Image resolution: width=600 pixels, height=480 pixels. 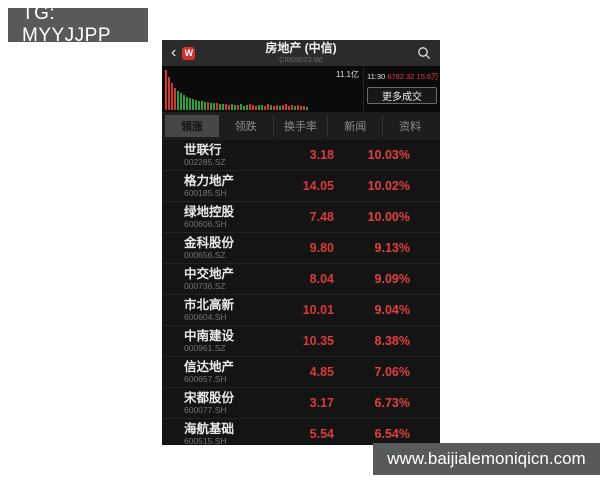 What do you see at coordinates (209, 212) in the screenshot?
I see `stock-name: 绿地控股` at bounding box center [209, 212].